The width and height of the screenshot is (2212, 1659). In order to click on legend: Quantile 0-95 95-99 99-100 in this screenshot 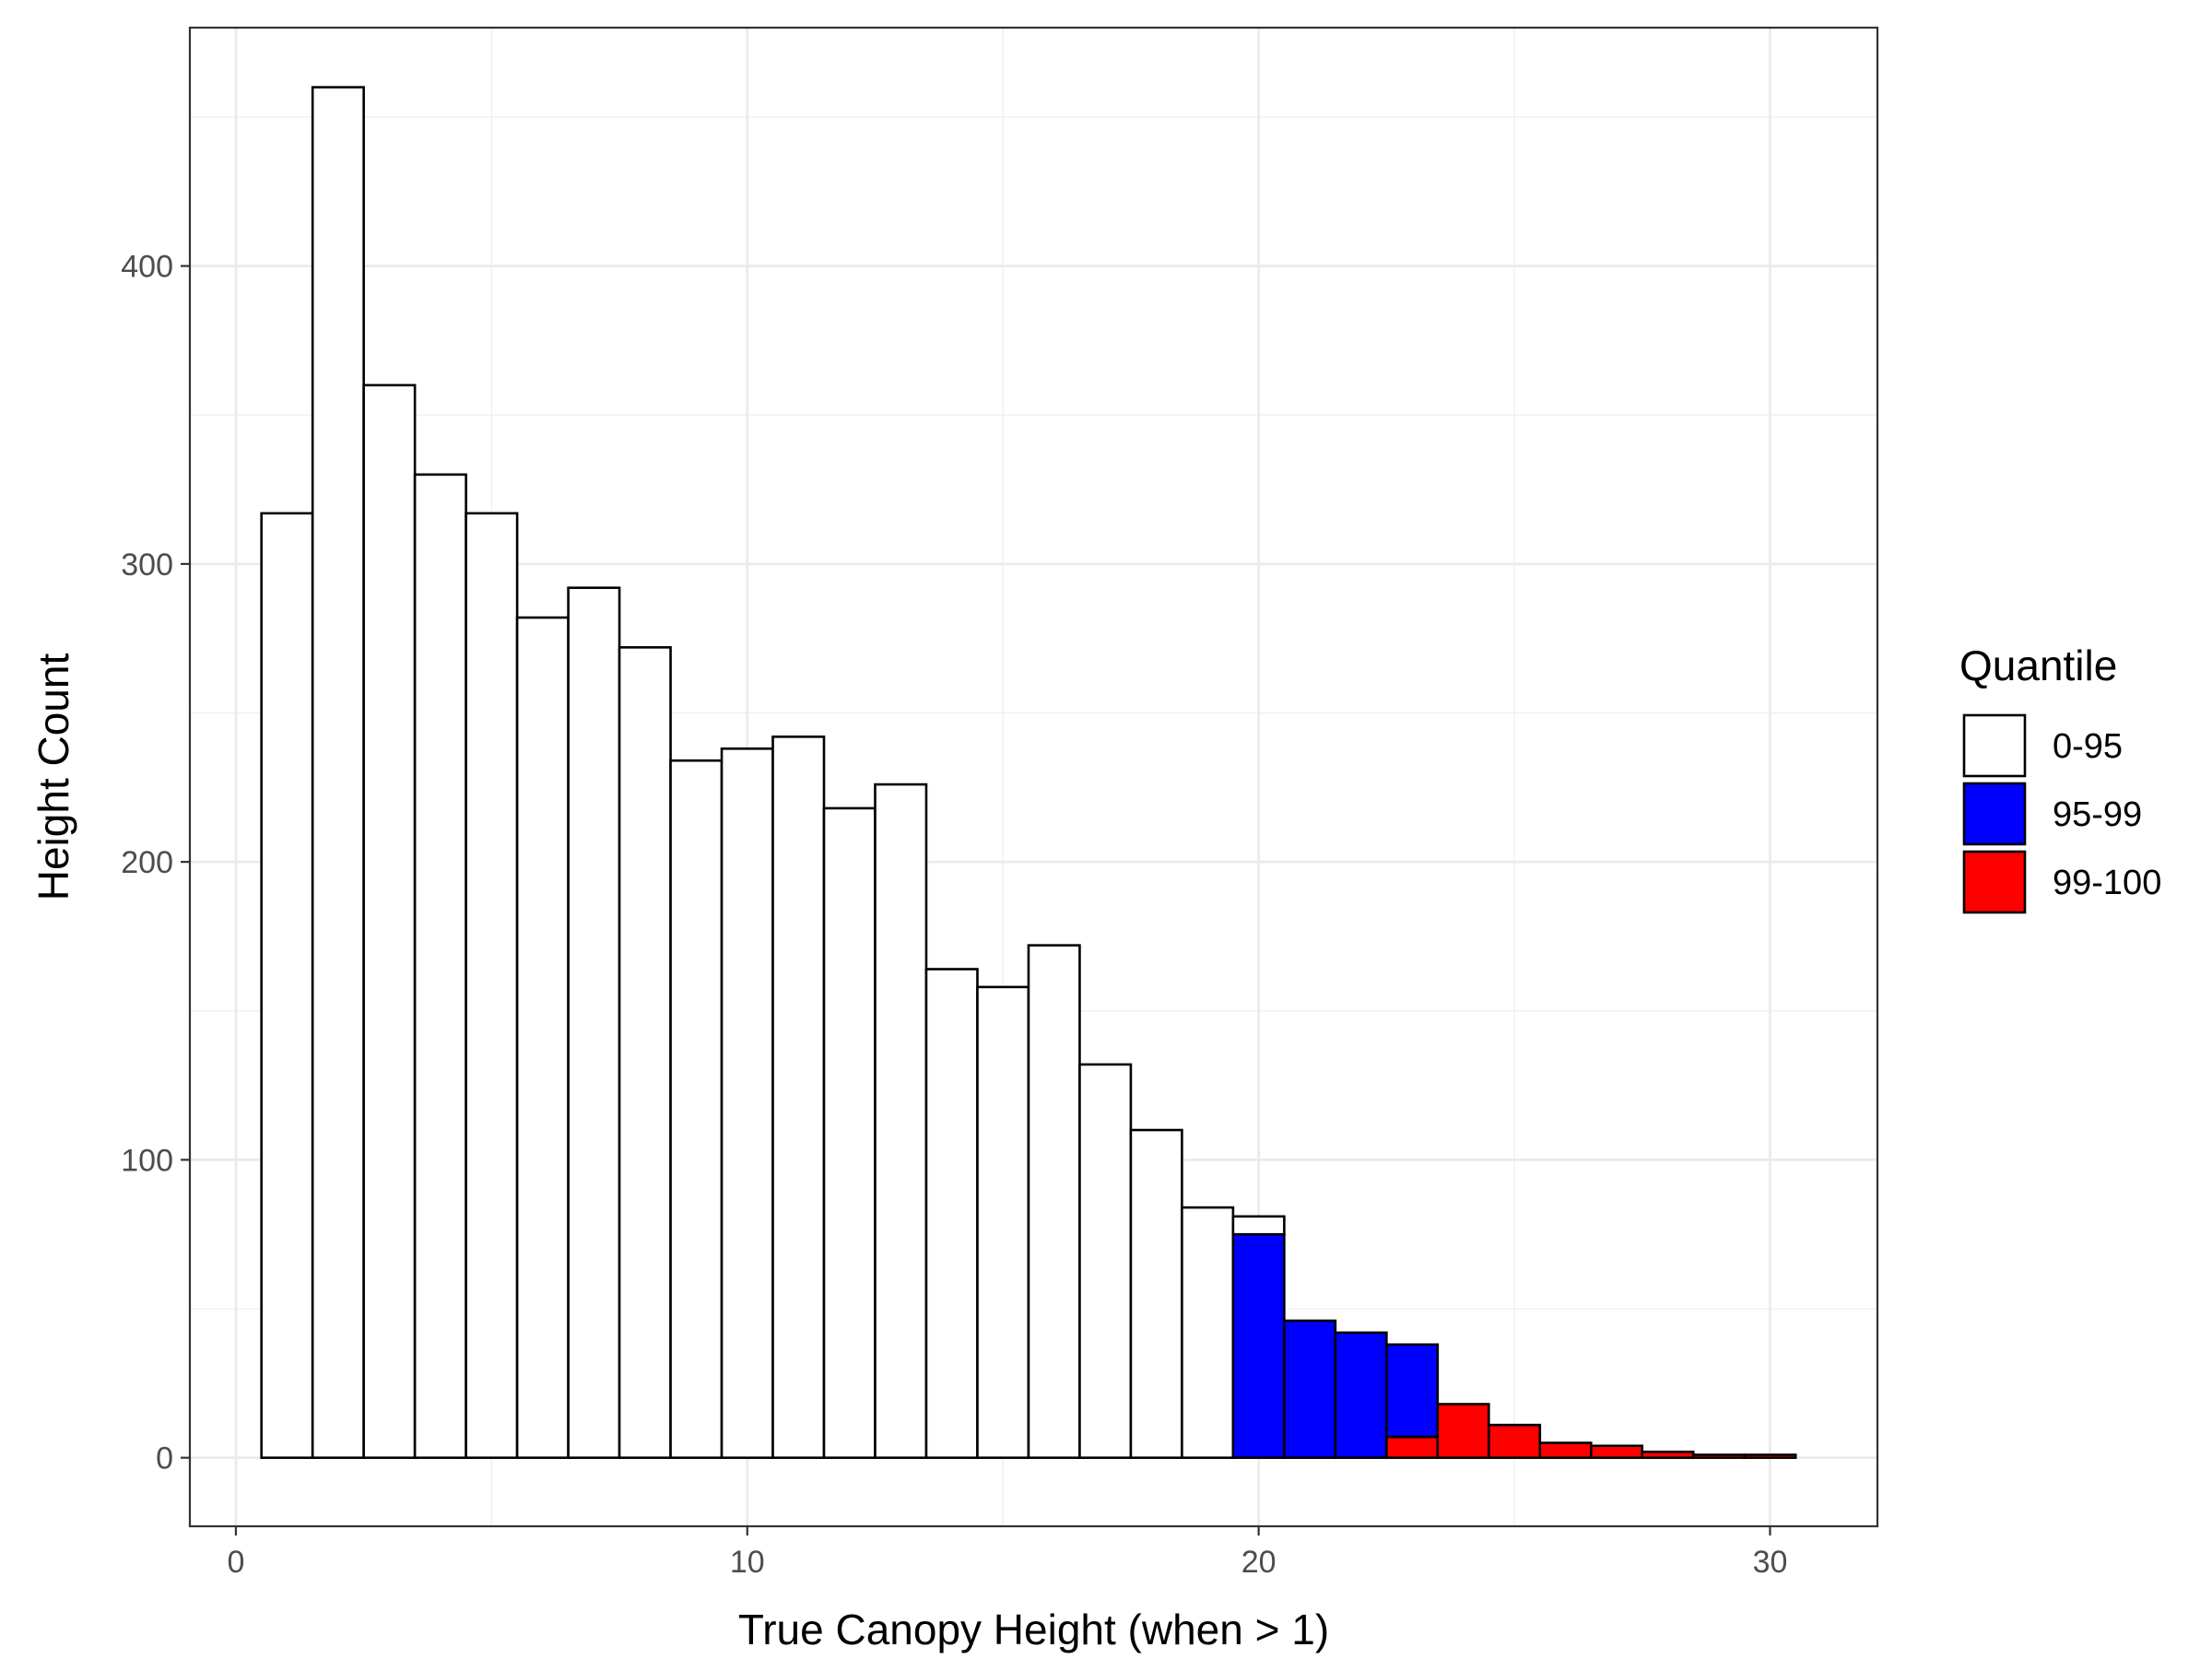, I will do `click(2060, 777)`.